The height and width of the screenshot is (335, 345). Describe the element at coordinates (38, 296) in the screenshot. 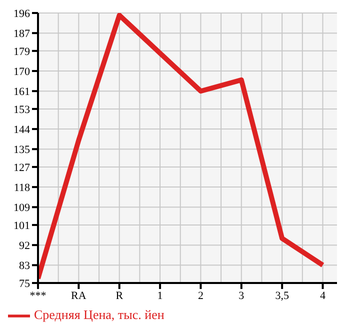

I see `x-tick-label: ***` at that location.